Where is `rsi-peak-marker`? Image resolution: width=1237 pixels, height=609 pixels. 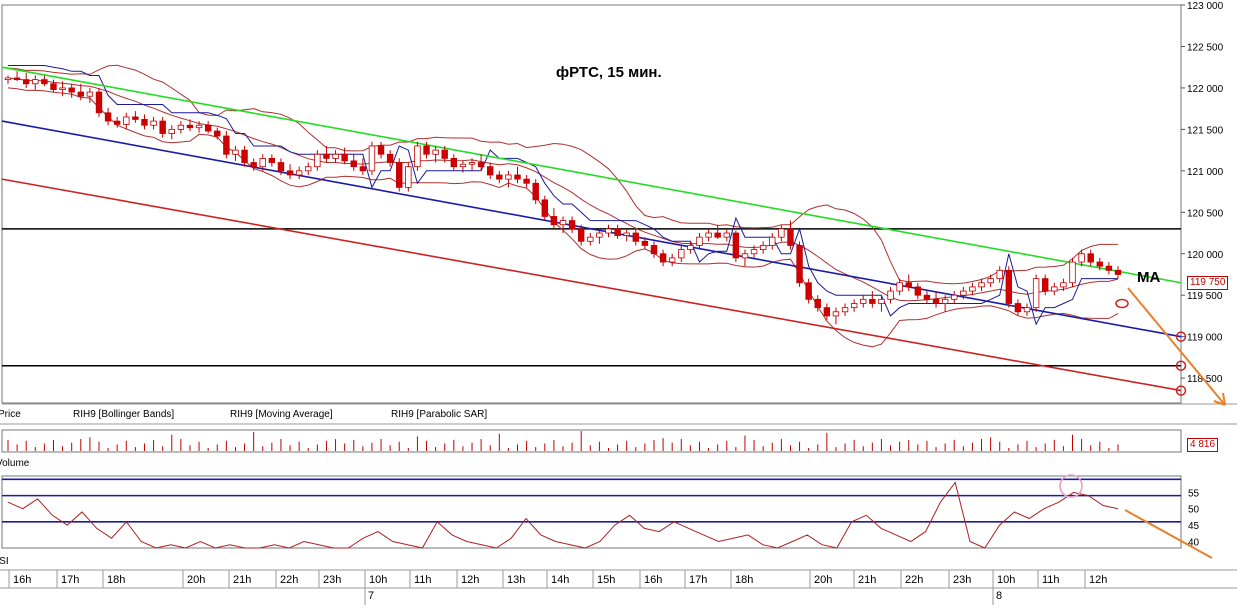
rsi-peak-marker is located at coordinates (1071, 486).